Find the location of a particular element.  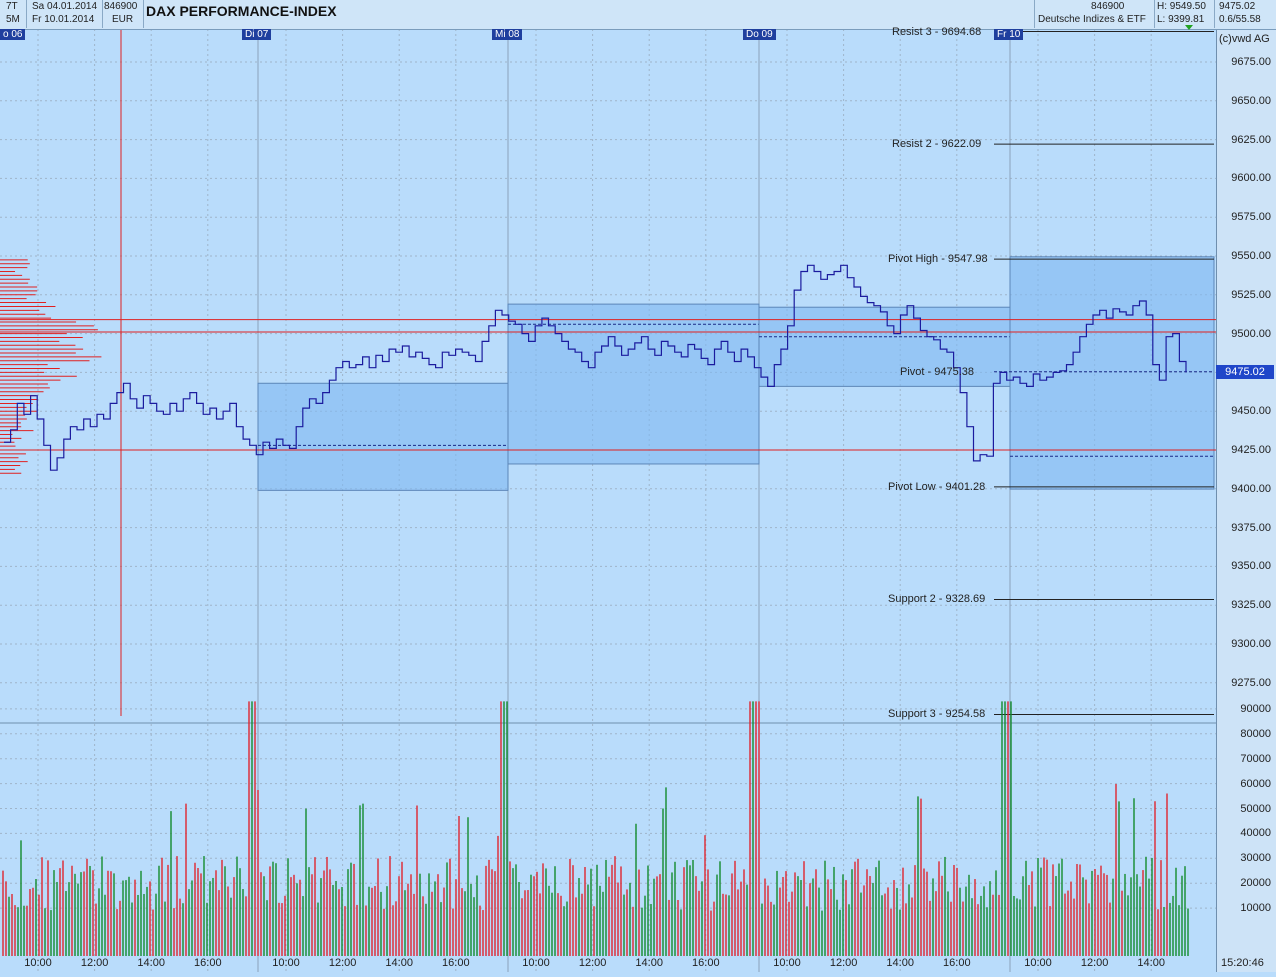

period-box: 7T 5M is located at coordinates (13, 14).